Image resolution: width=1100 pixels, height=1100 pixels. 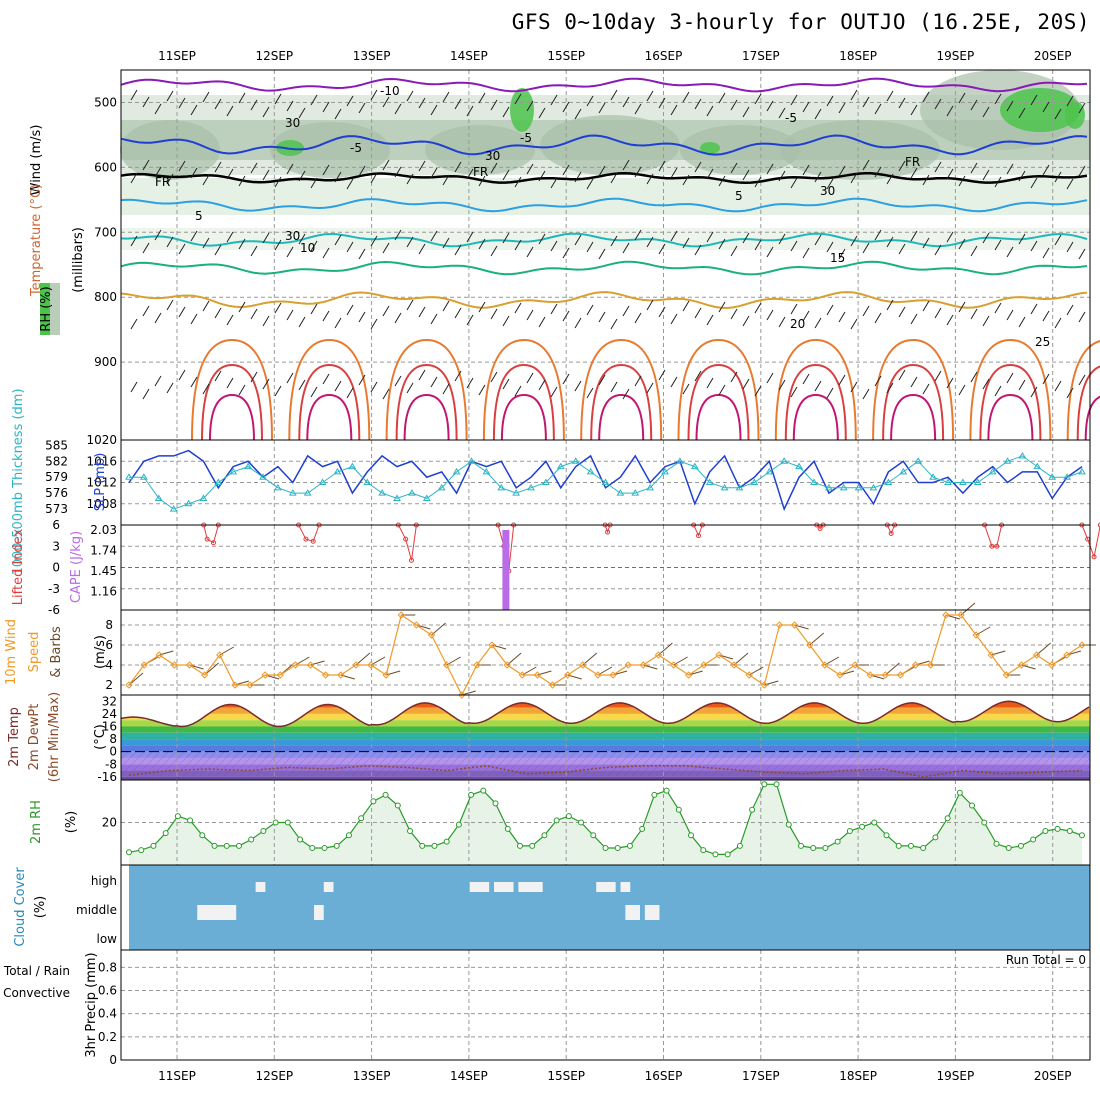 I want to click on y-tick-cape: 1.45, so click(x=103, y=571).